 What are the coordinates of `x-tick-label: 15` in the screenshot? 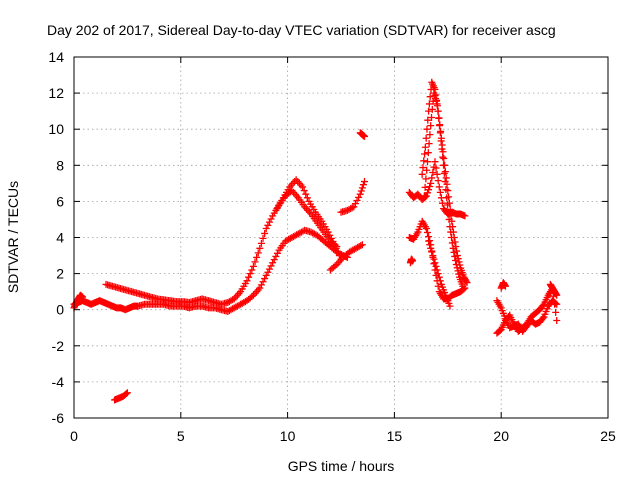 It's located at (395, 436).